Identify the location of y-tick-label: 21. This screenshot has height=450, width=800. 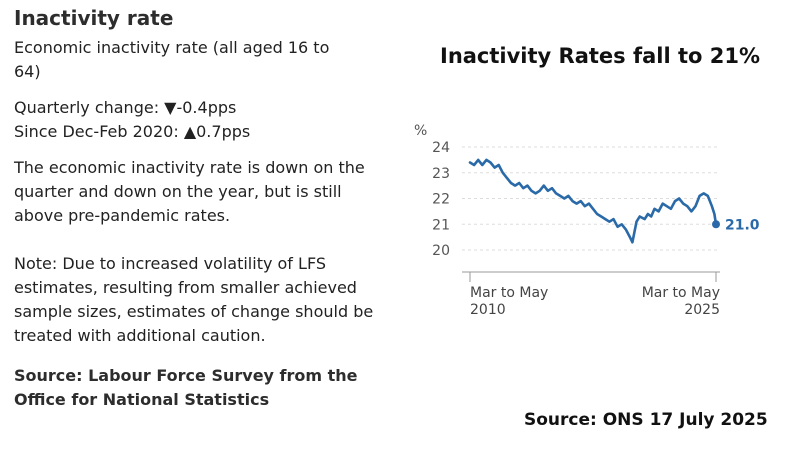
(441, 225).